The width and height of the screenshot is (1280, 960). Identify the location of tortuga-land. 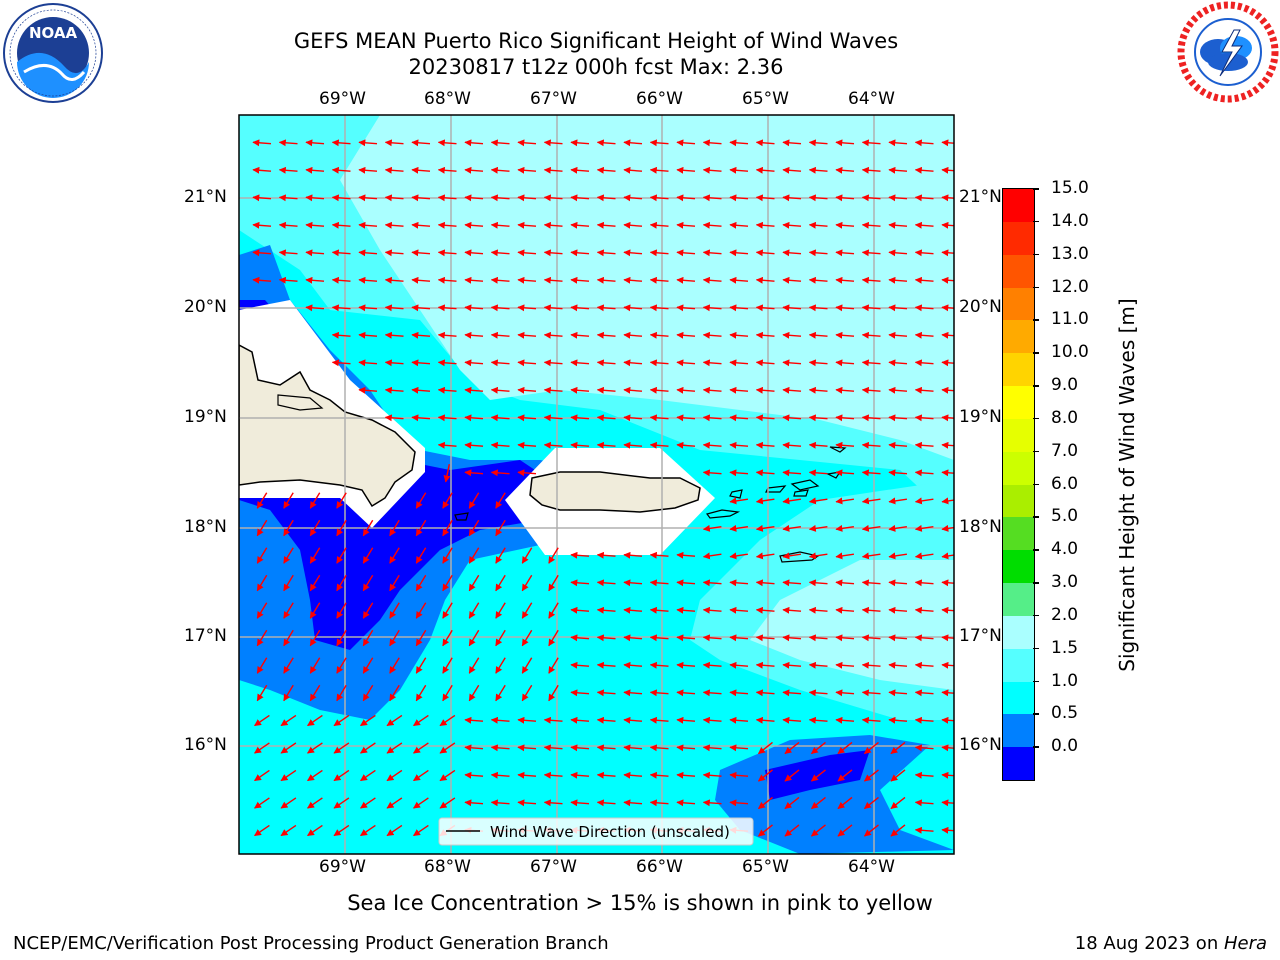
(300, 402).